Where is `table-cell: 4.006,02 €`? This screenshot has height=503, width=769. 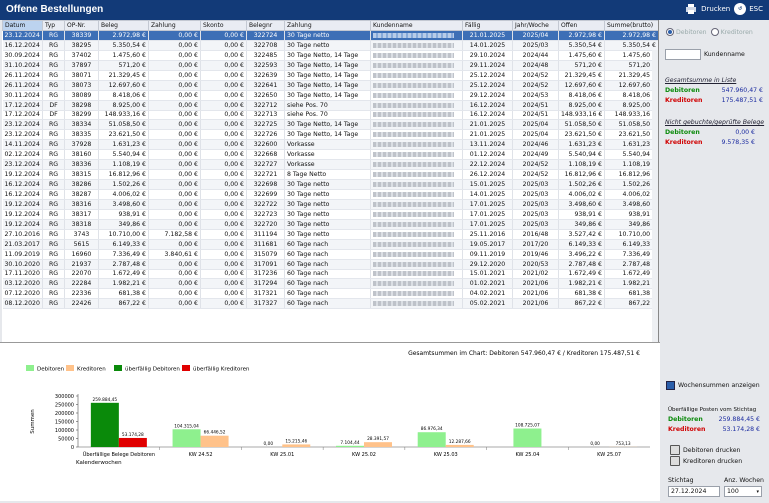 table-cell: 4.006,02 € is located at coordinates (582, 195).